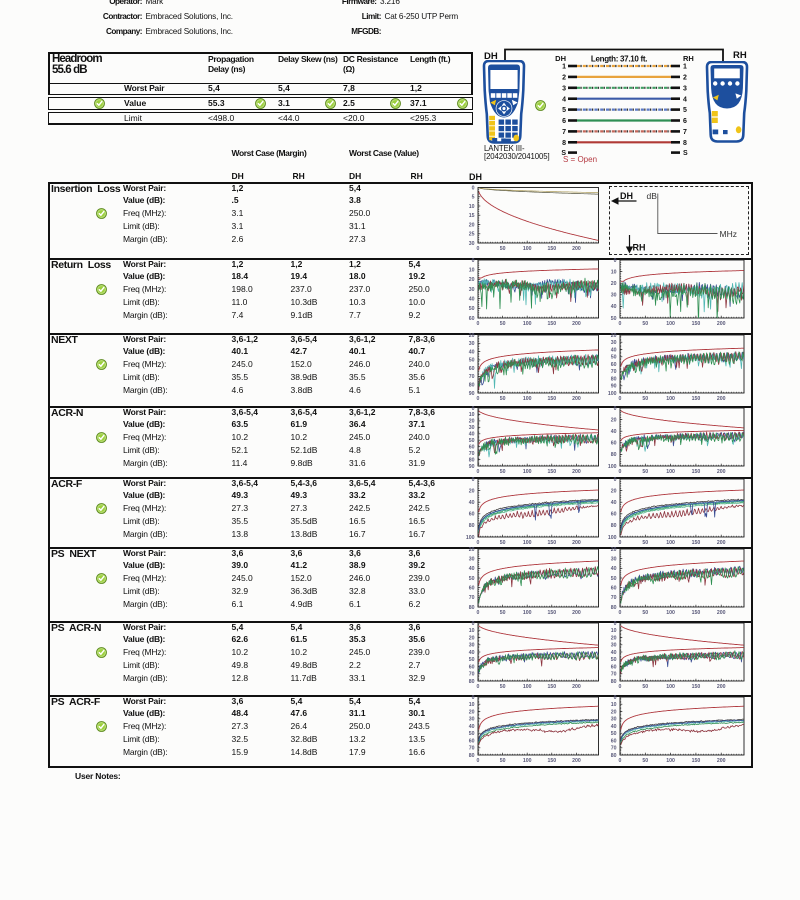  Describe the element at coordinates (685, 99) in the screenshot. I see `svg-text: 4` at that location.